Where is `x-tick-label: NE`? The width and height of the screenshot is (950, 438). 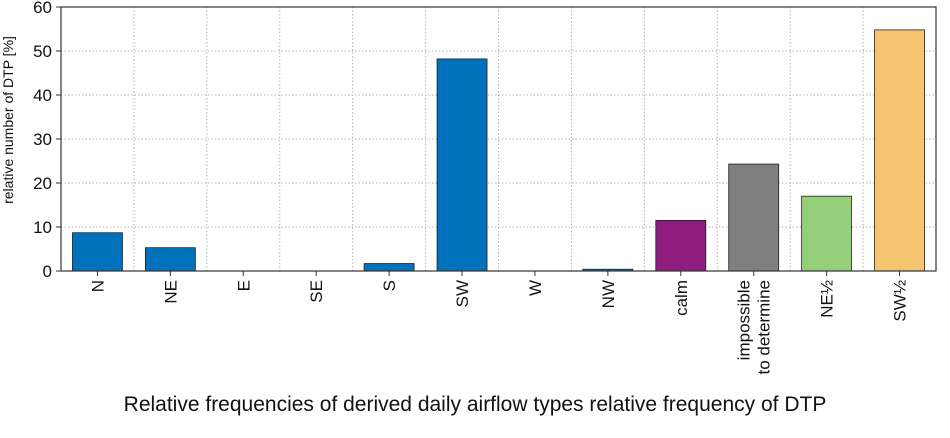
x-tick-label: NE is located at coordinates (170, 292).